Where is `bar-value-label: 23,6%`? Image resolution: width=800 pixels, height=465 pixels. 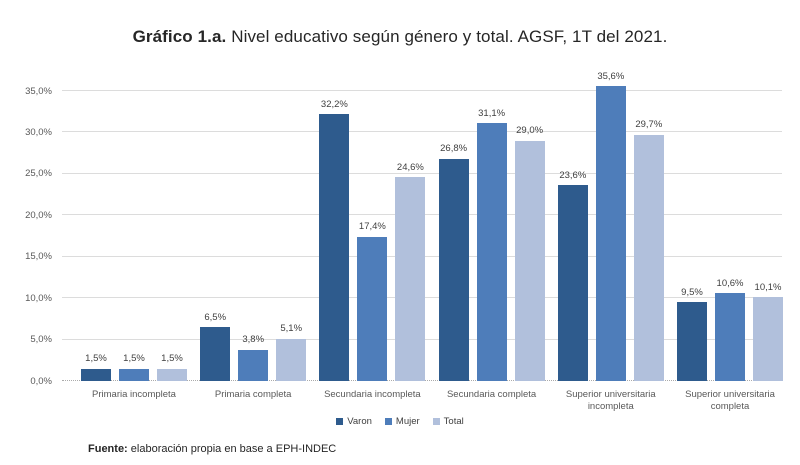
bar-value-label: 23,6% is located at coordinates (573, 175).